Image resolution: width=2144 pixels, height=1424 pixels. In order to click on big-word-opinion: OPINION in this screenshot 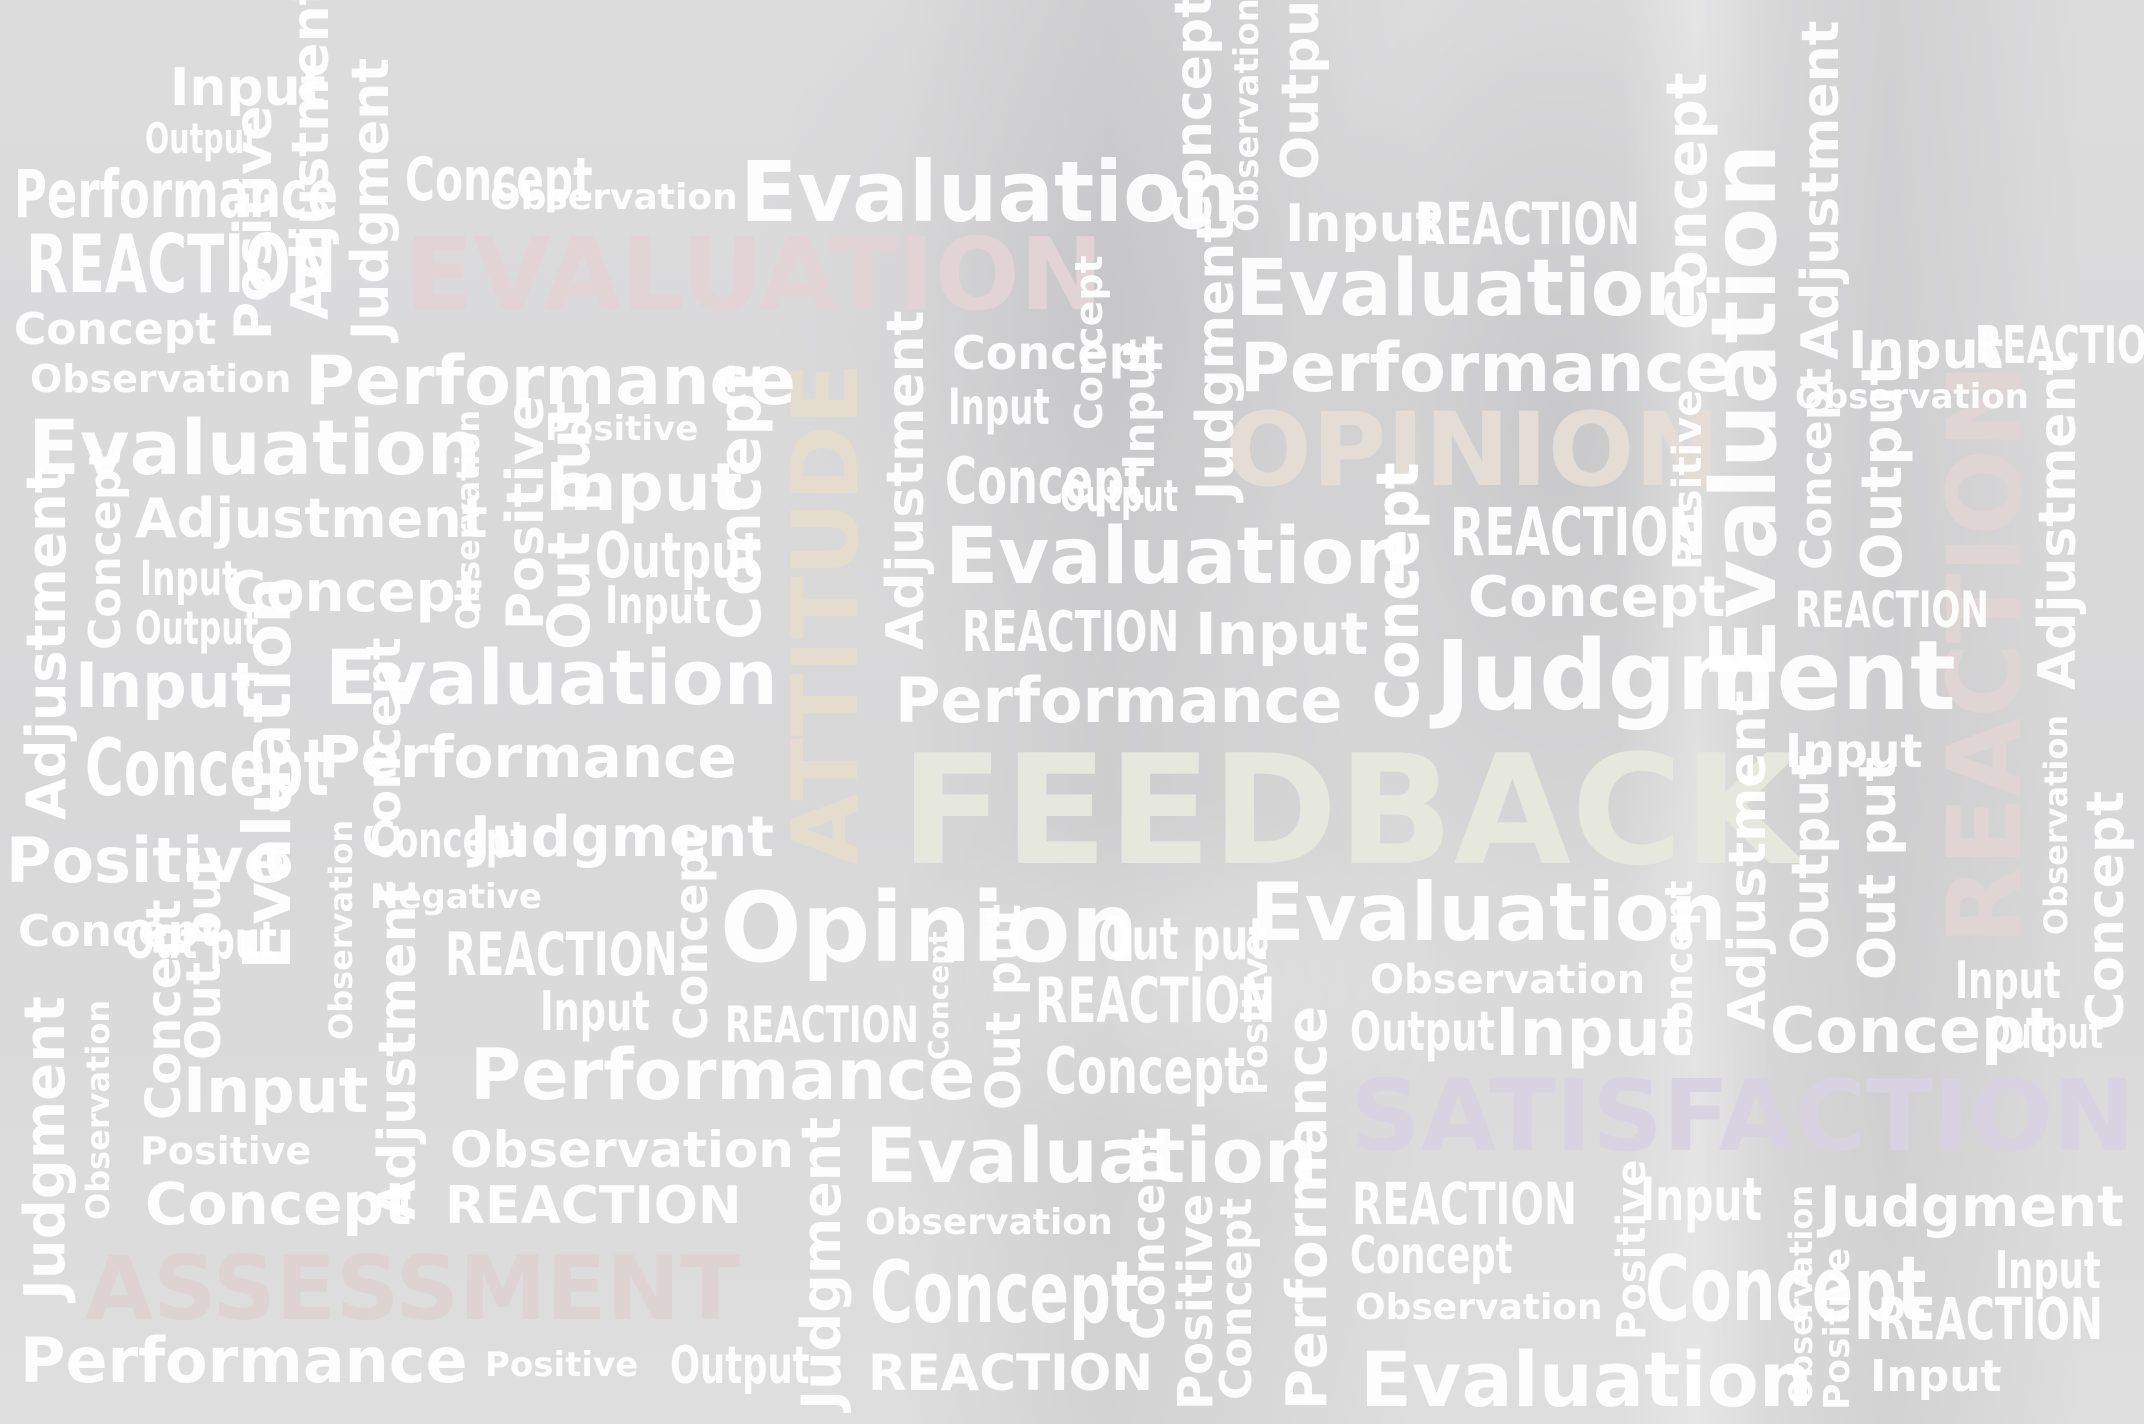, I will do `click(1472, 450)`.